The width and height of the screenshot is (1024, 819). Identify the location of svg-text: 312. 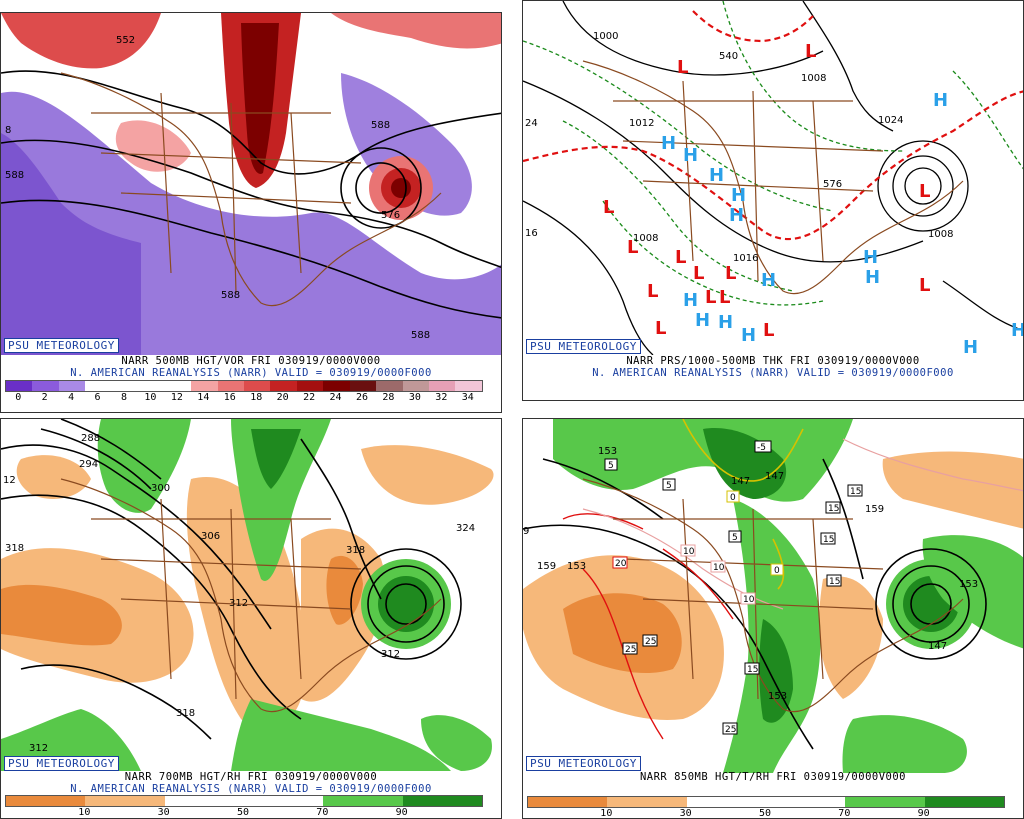
(238, 603).